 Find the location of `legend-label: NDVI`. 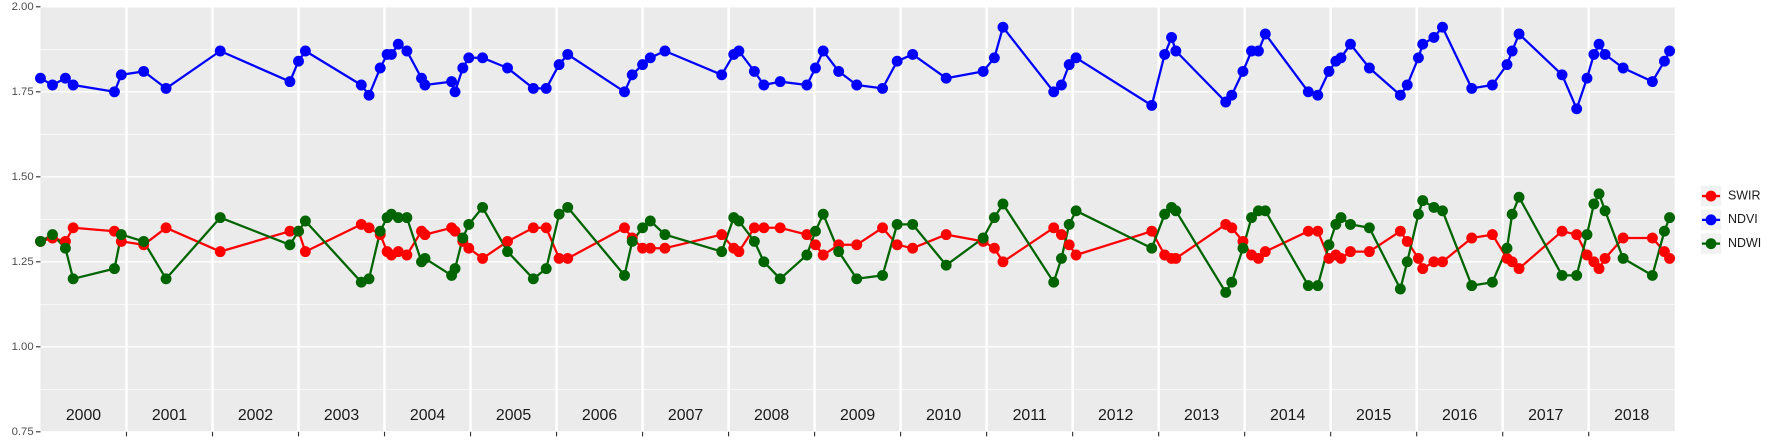

legend-label: NDVI is located at coordinates (1743, 219).